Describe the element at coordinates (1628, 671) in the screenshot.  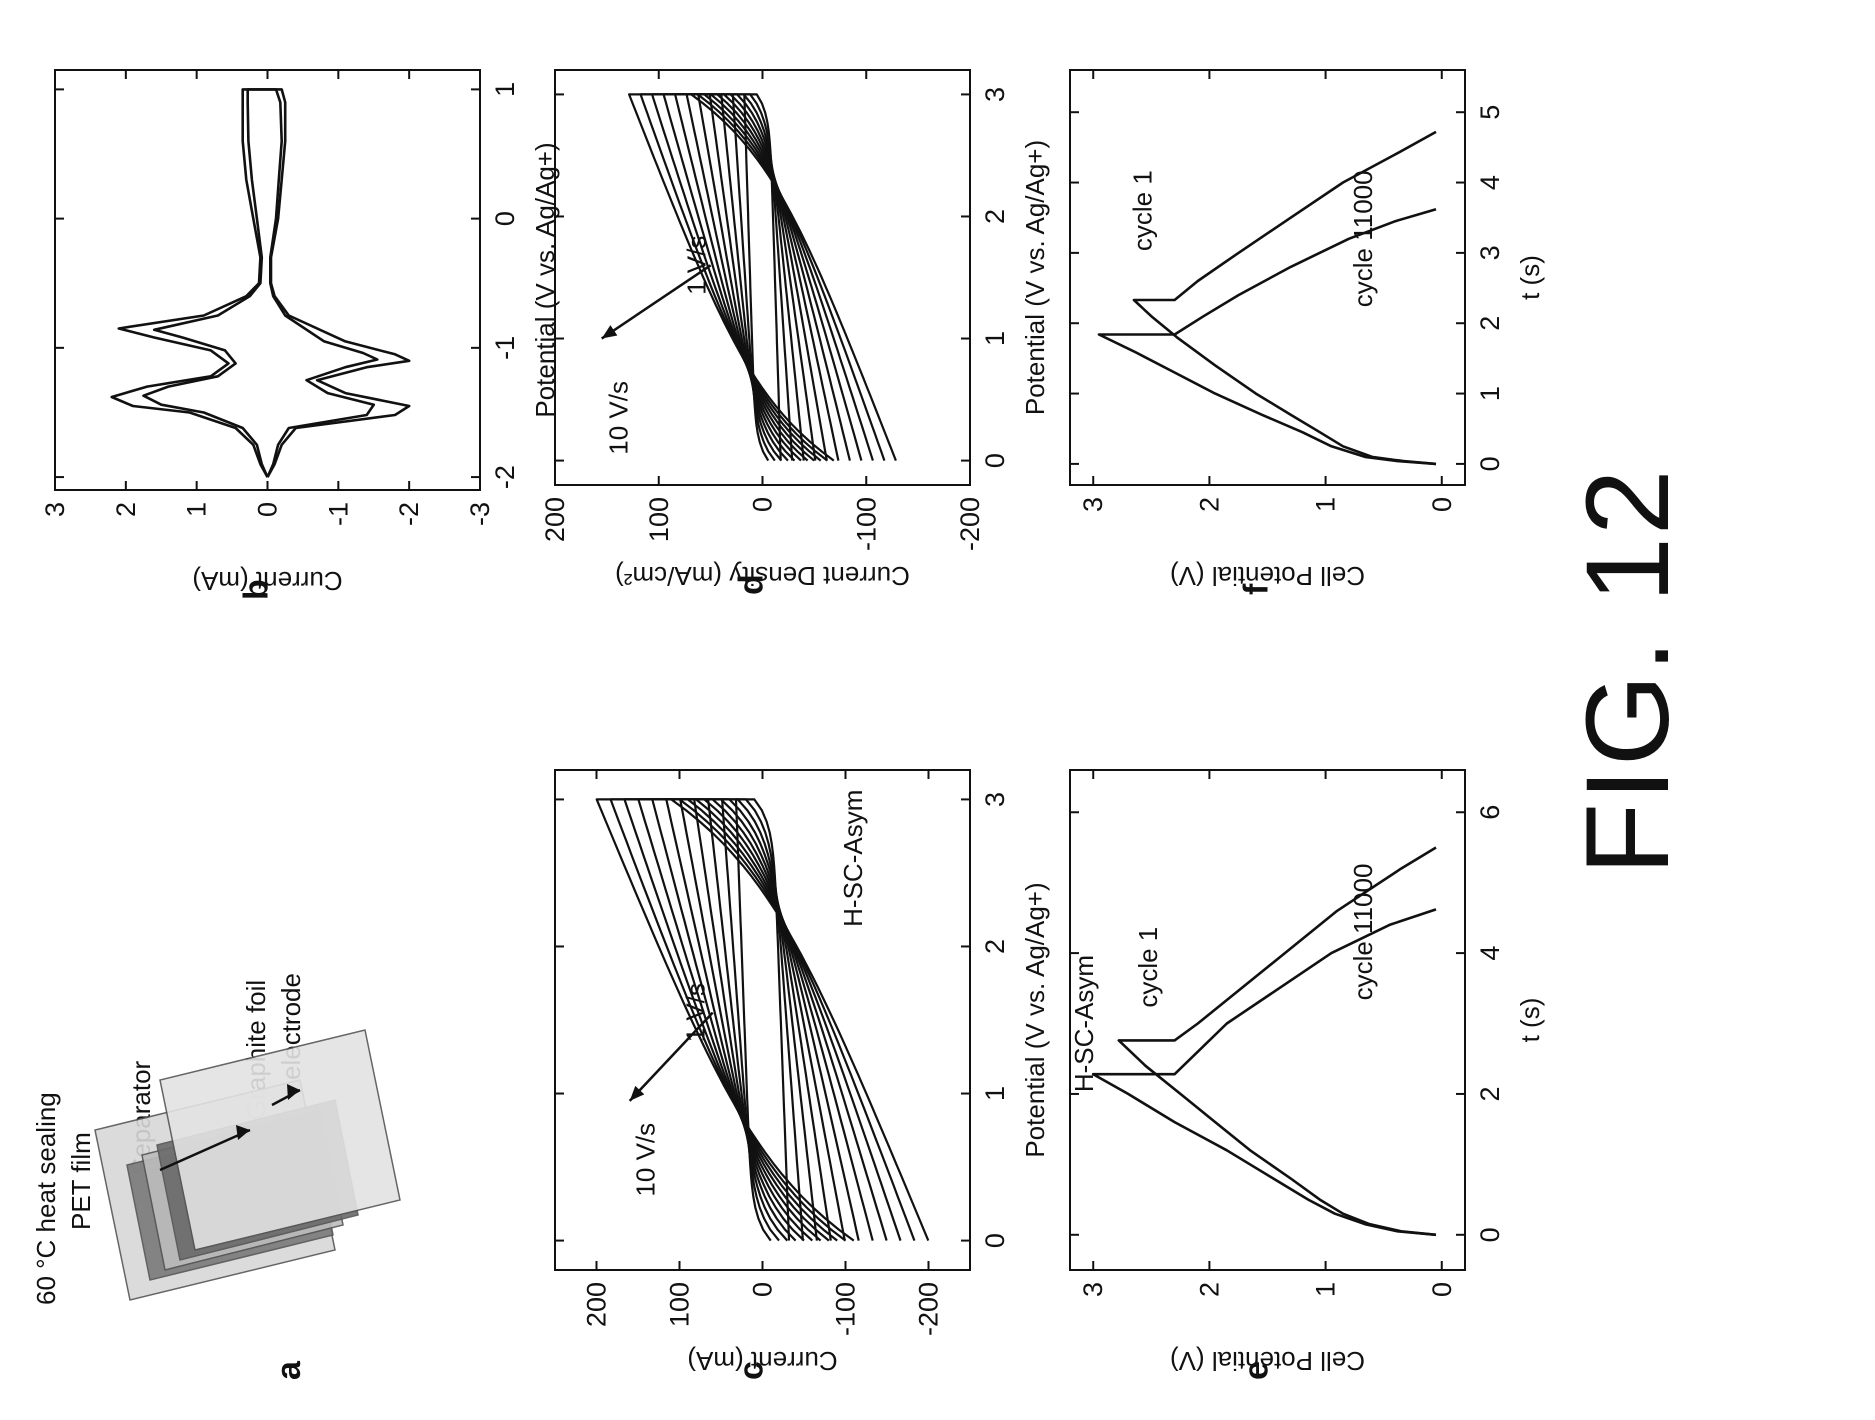
I see `figure-title: FIG. 12` at that location.